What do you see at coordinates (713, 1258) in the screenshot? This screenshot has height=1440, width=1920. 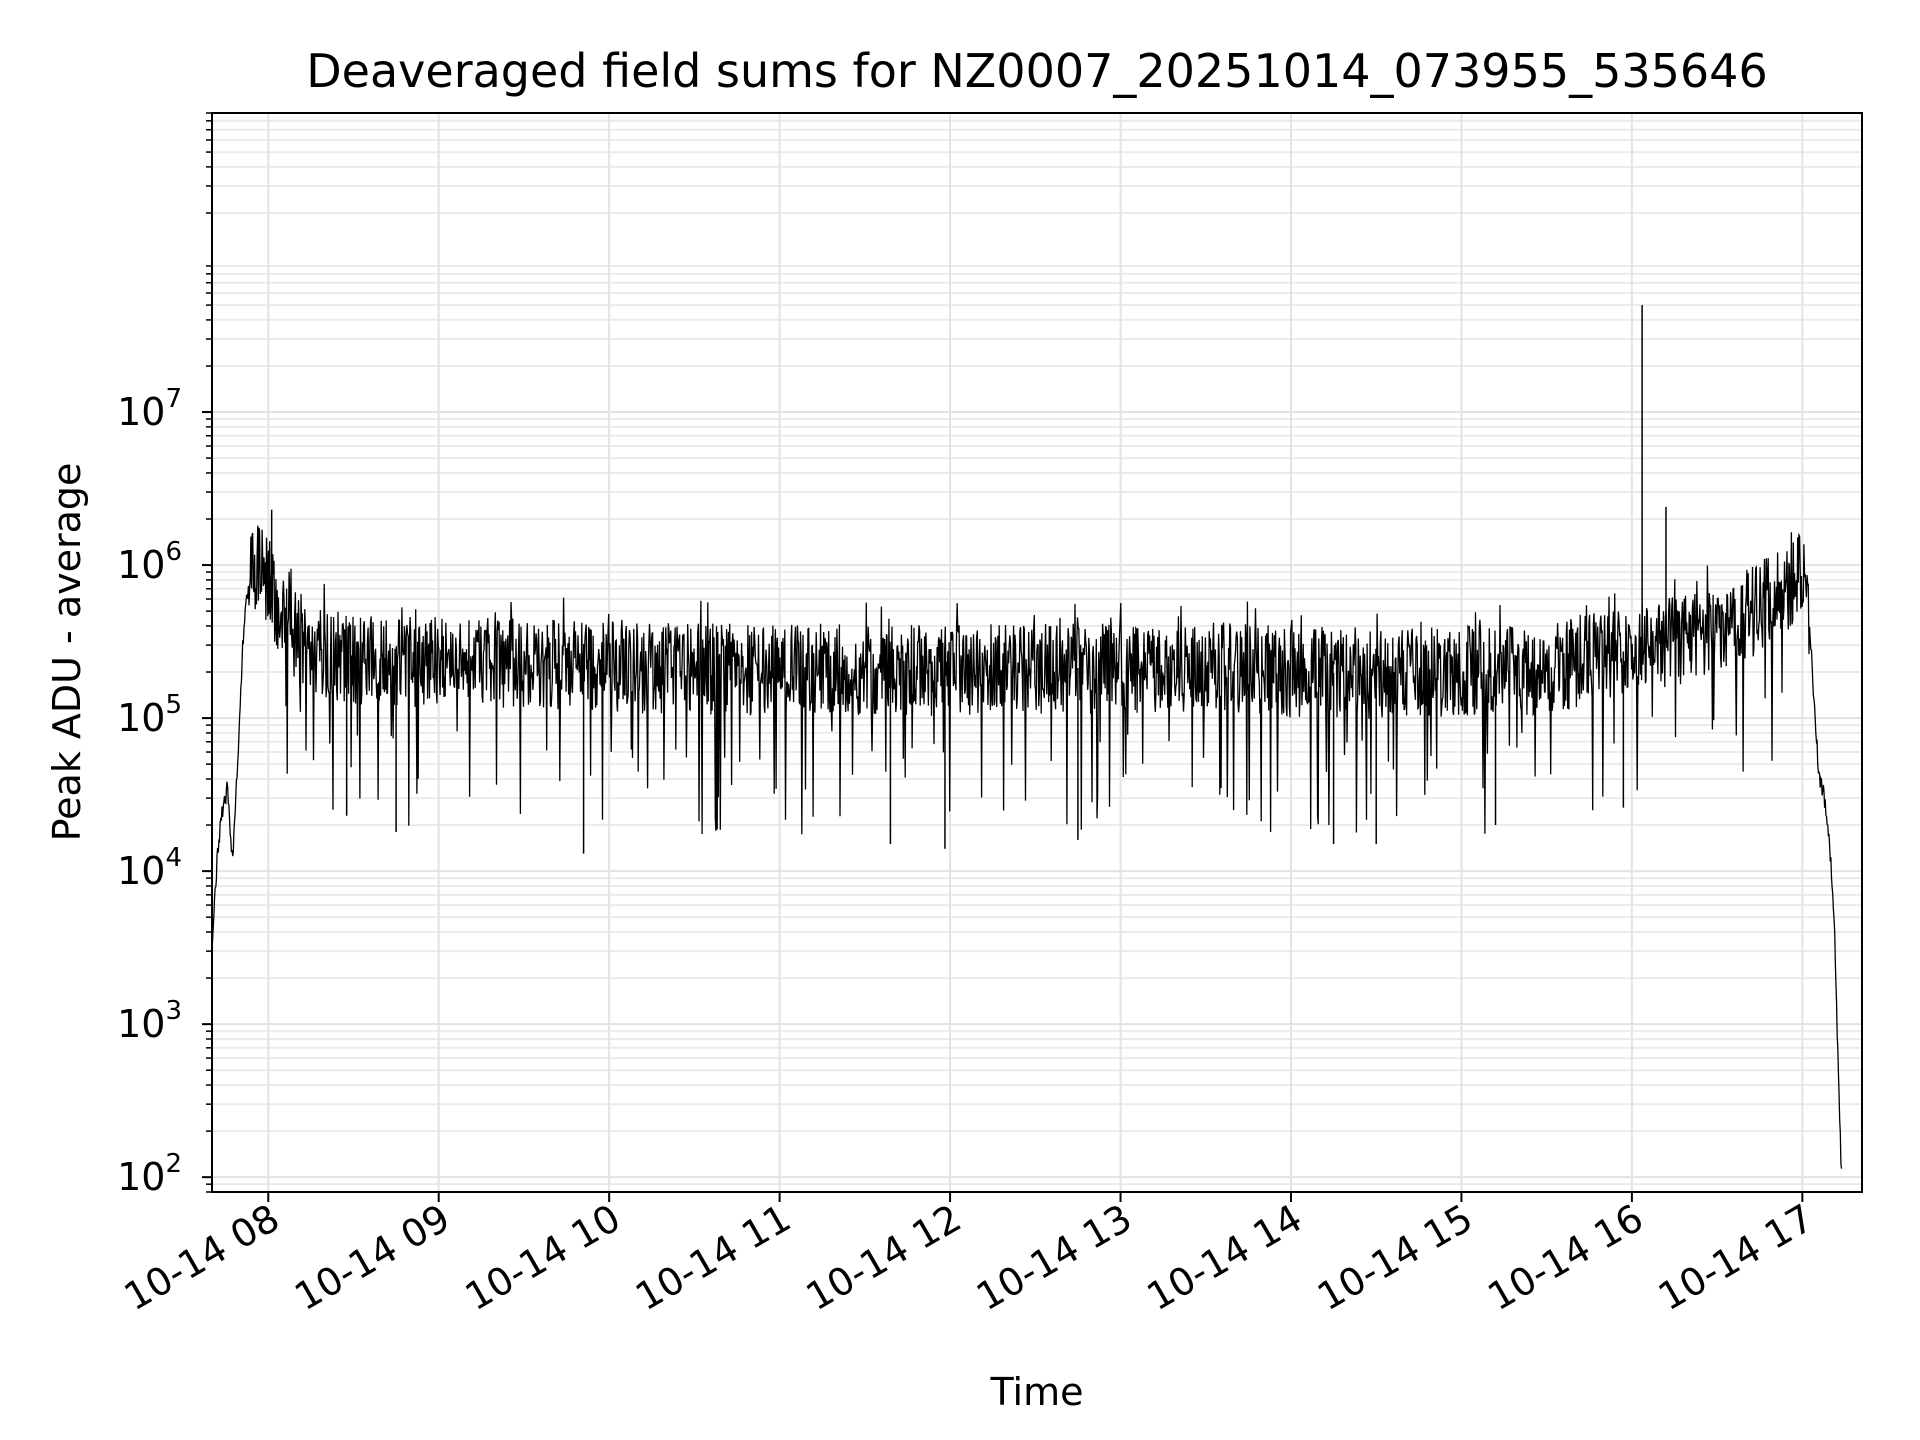 I see `x-tick-label: 10-14 11` at bounding box center [713, 1258].